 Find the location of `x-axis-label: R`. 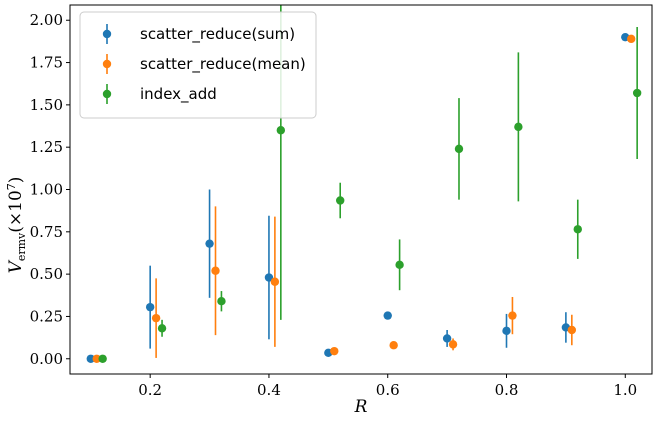

x-axis-label: R is located at coordinates (361, 407).